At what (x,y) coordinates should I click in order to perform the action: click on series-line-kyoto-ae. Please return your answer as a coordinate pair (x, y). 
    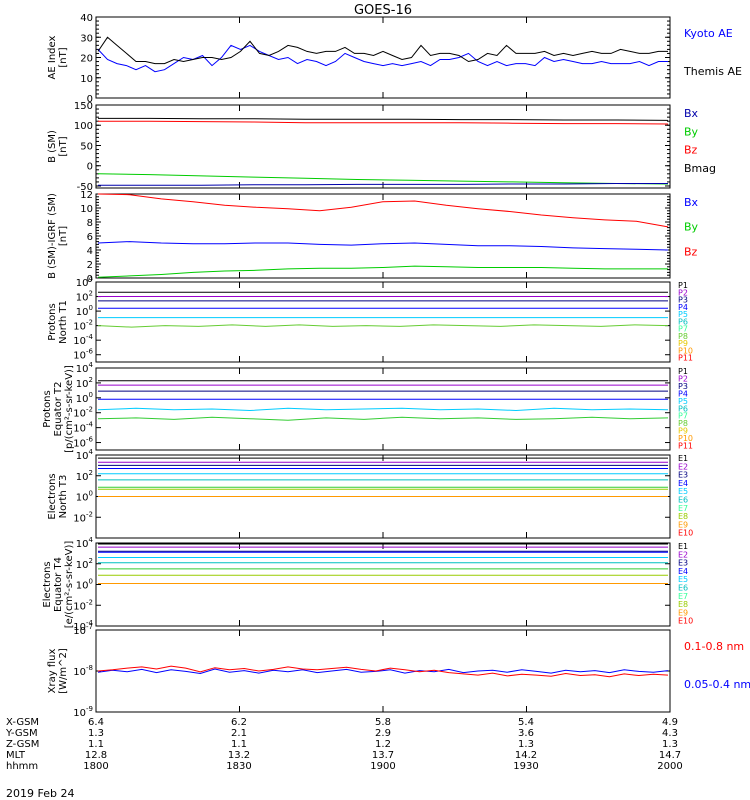
    Looking at the image, I should click on (382, 58).